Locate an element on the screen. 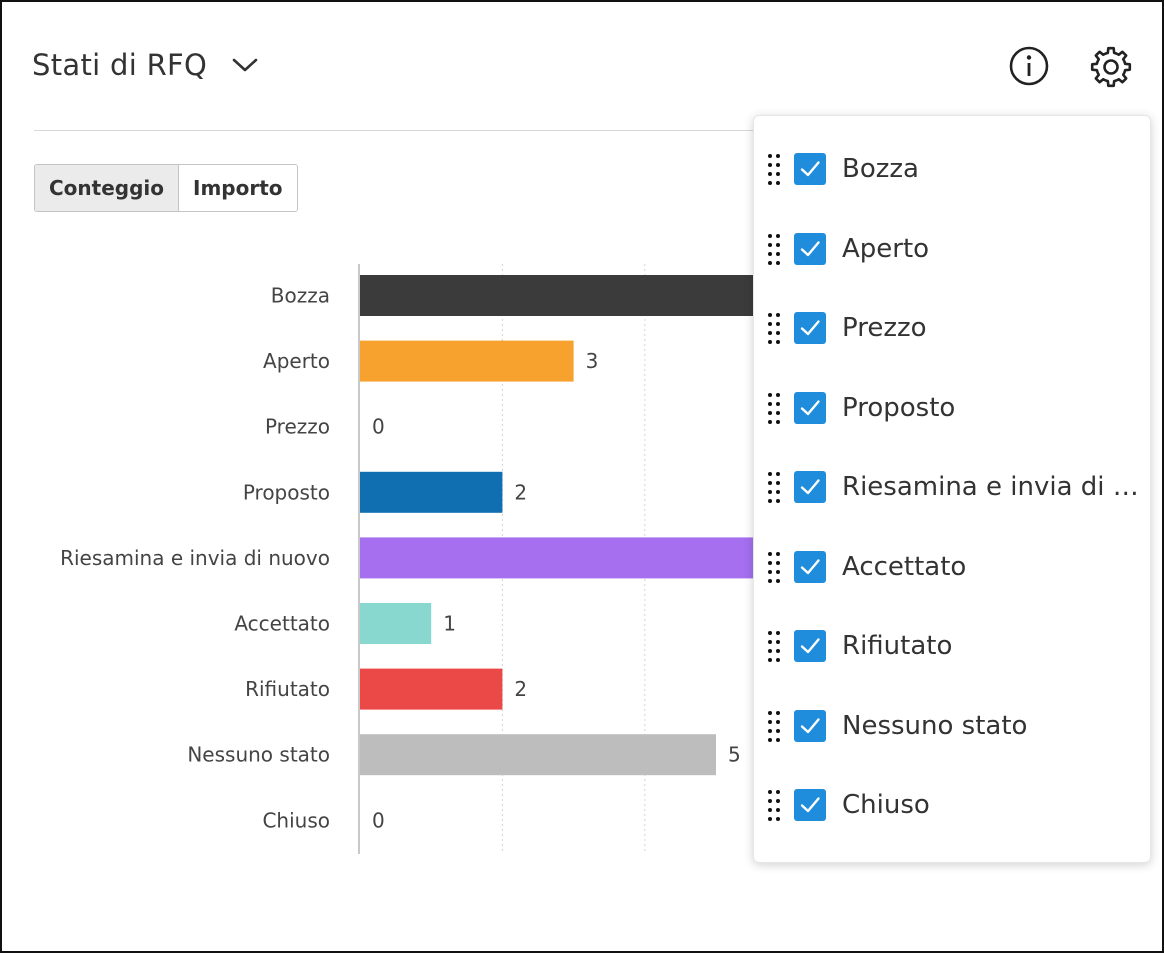  status-option-label: Prezzo is located at coordinates (884, 328).